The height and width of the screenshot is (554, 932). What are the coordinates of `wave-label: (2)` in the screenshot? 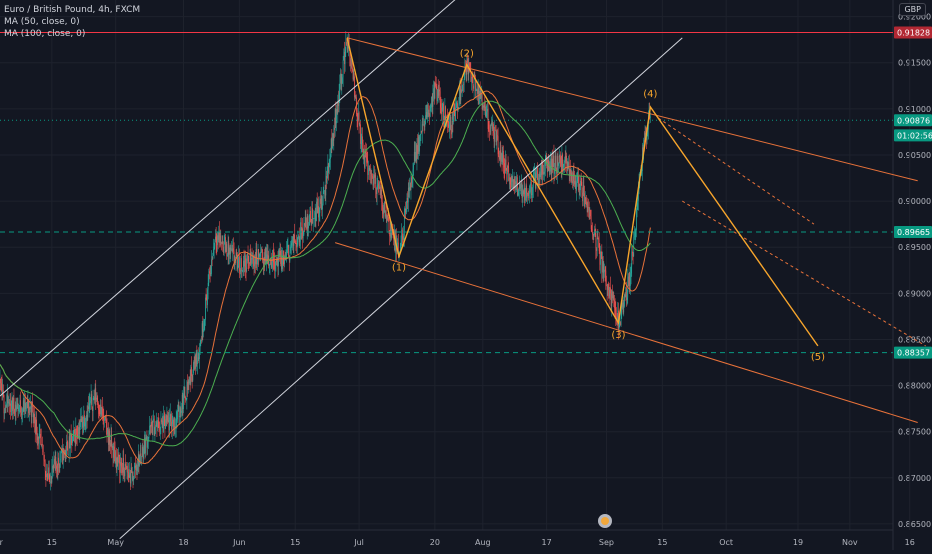 It's located at (467, 54).